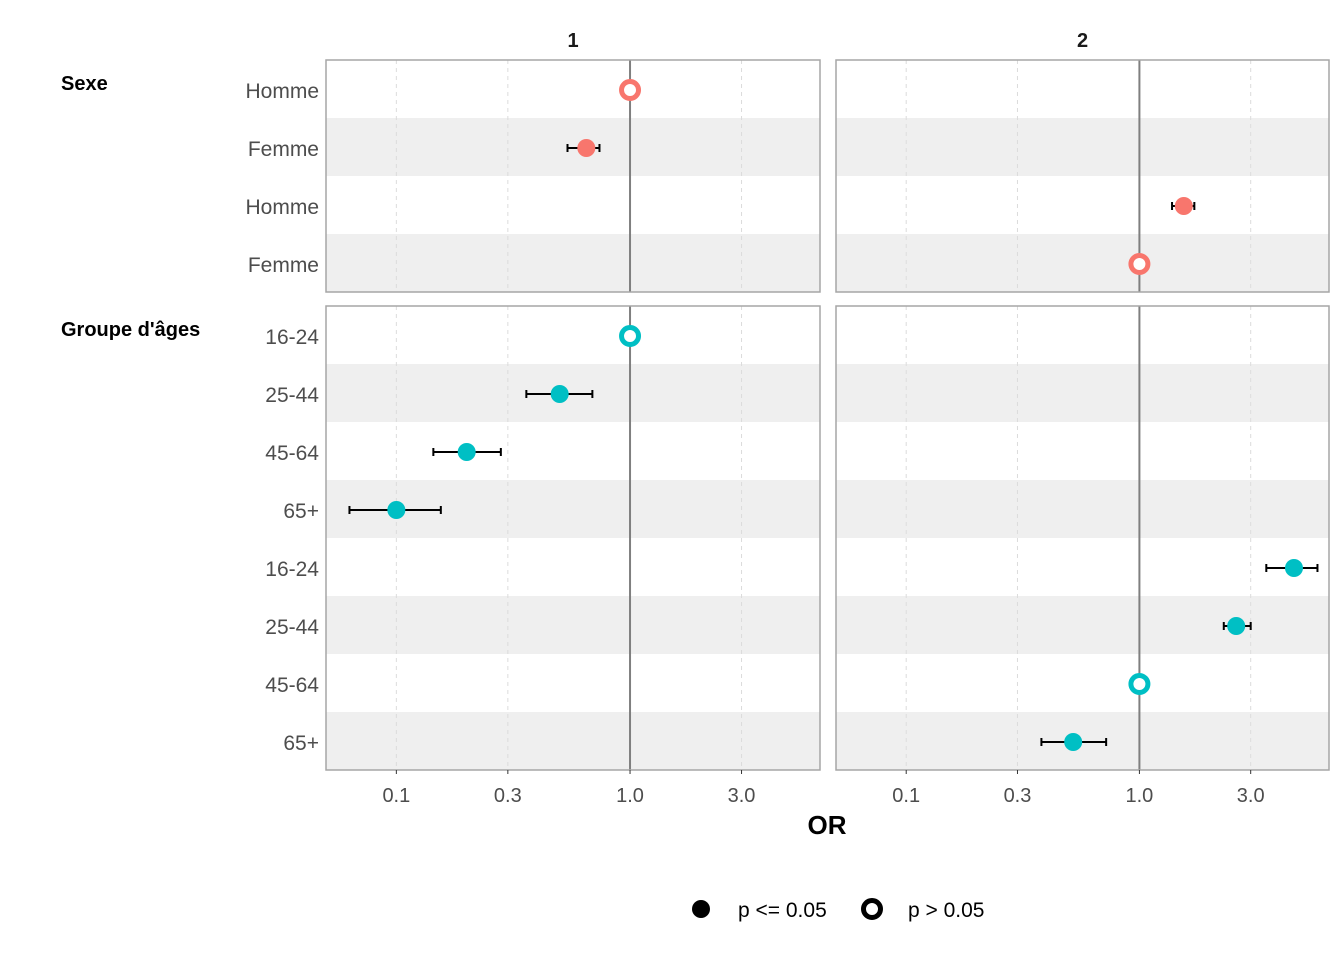 The width and height of the screenshot is (1344, 960). I want to click on facet-title-1: 1, so click(572, 41).